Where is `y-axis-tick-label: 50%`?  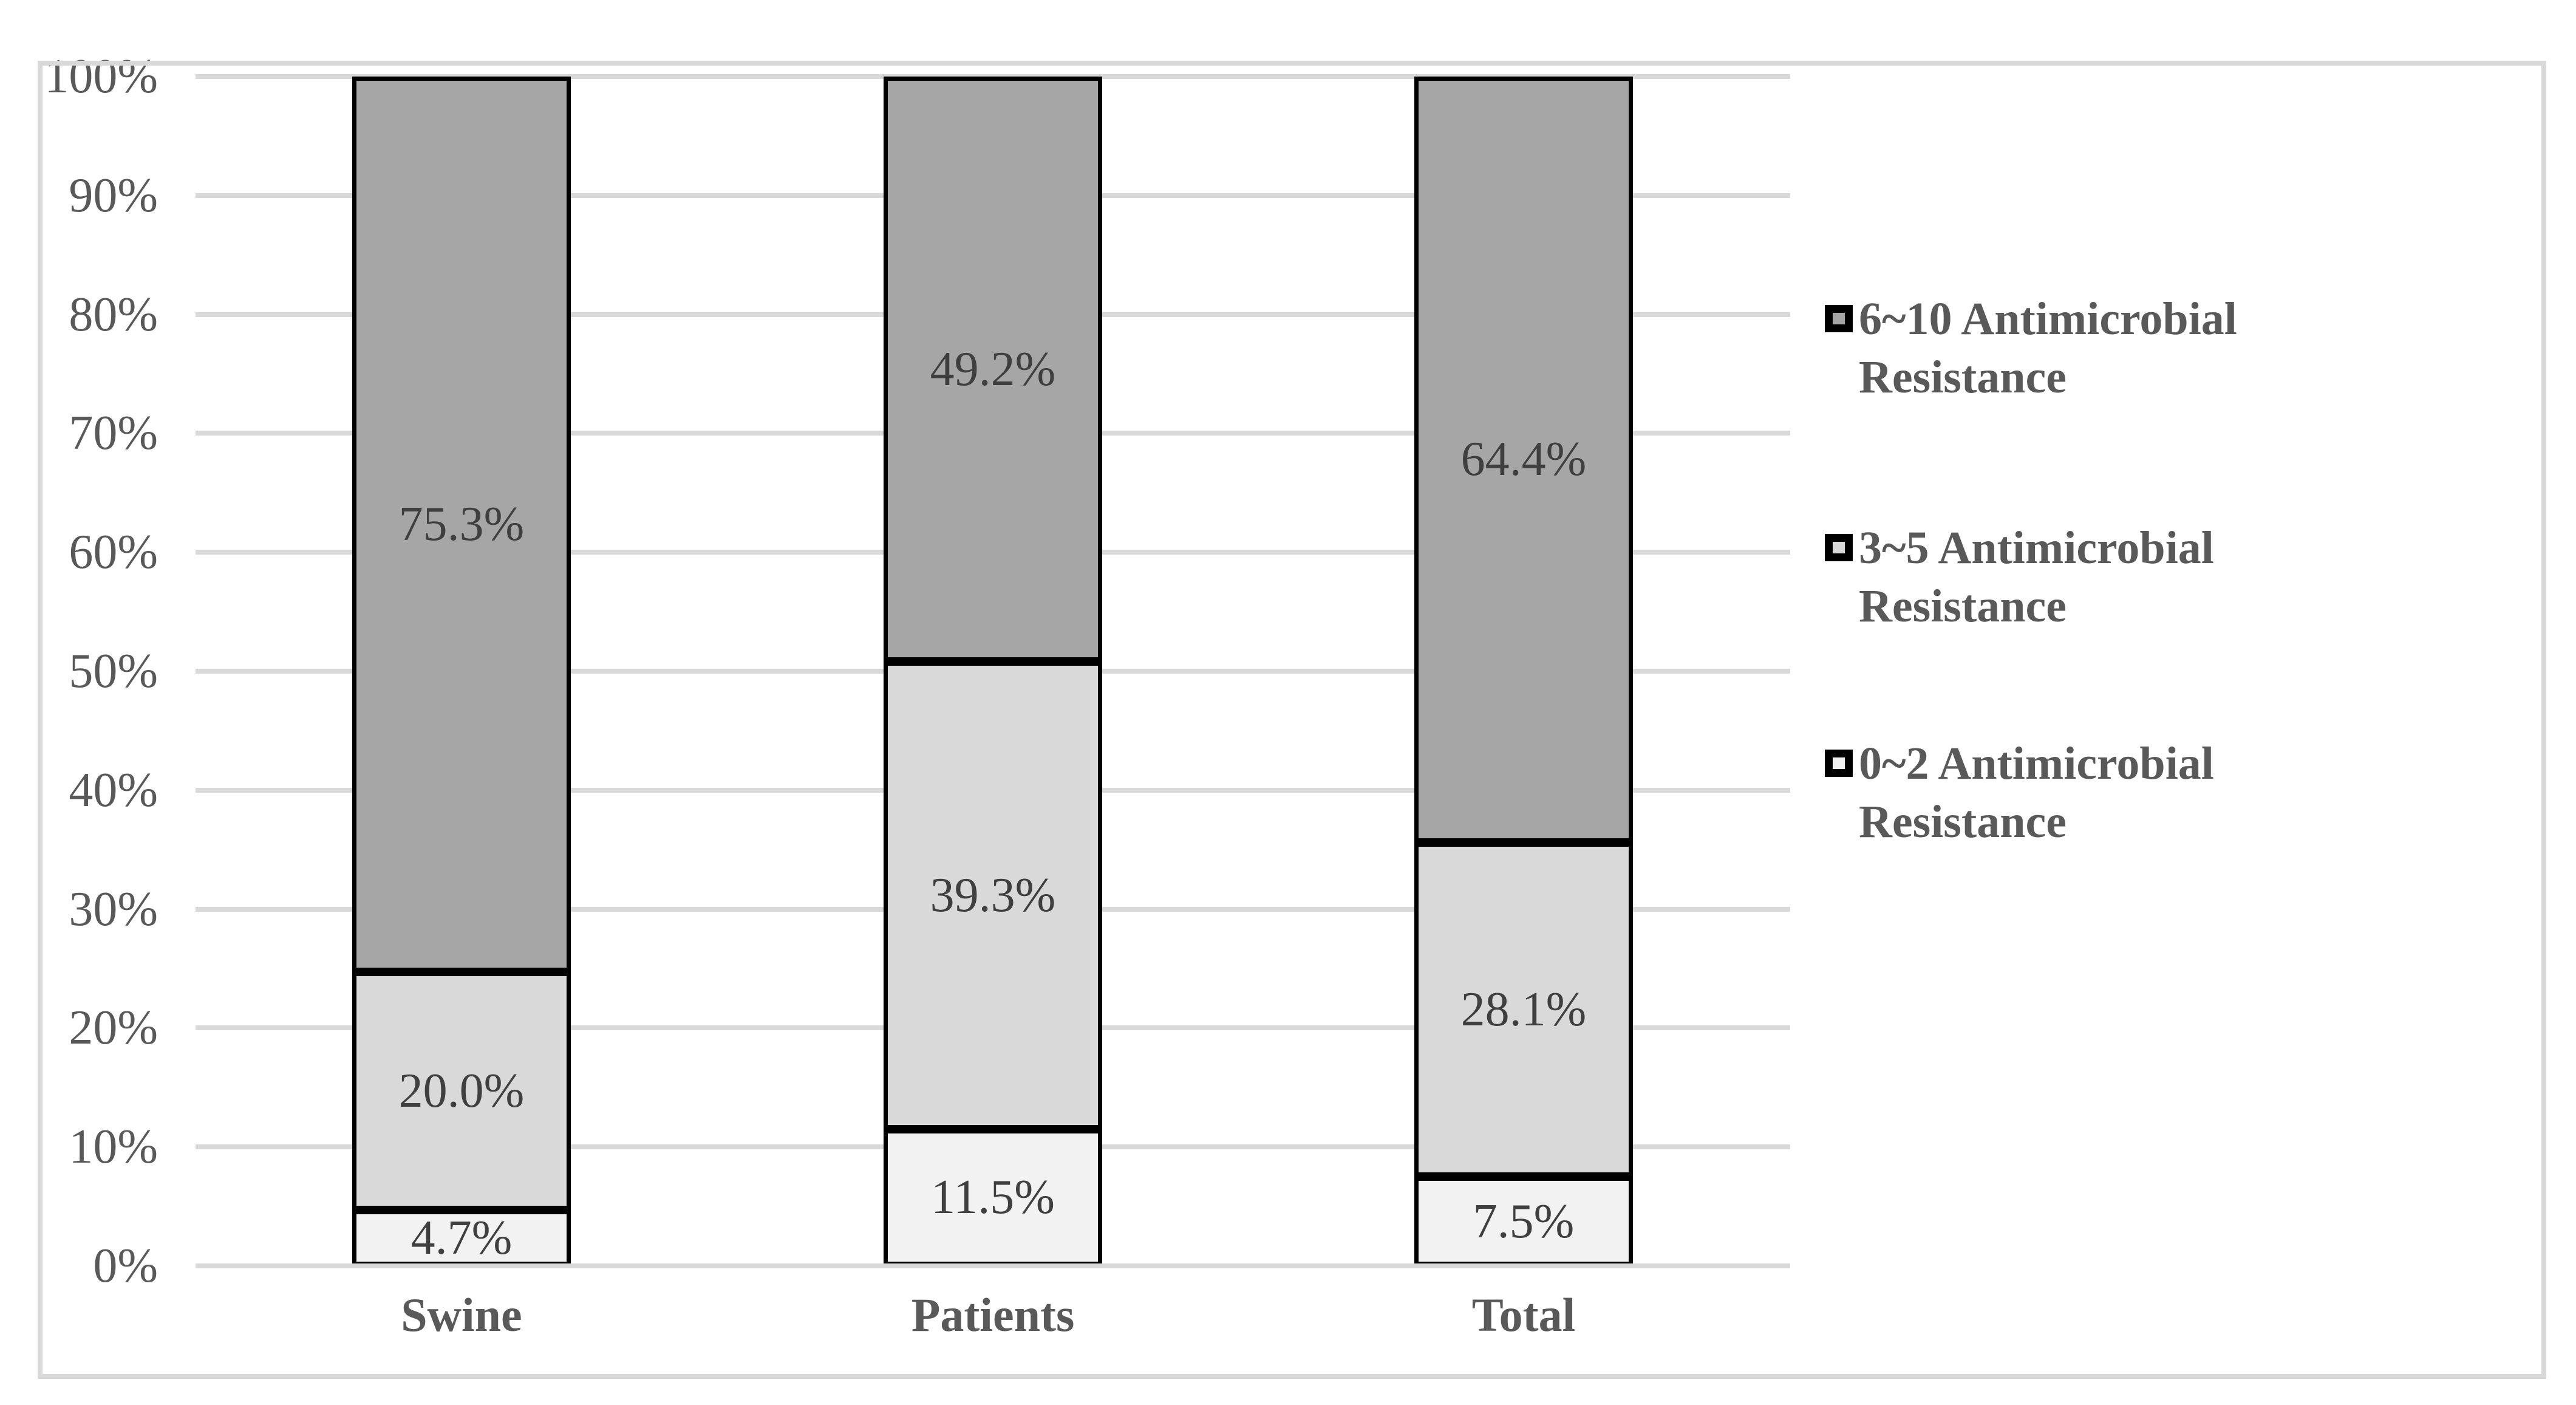
y-axis-tick-label: 50% is located at coordinates (114, 671).